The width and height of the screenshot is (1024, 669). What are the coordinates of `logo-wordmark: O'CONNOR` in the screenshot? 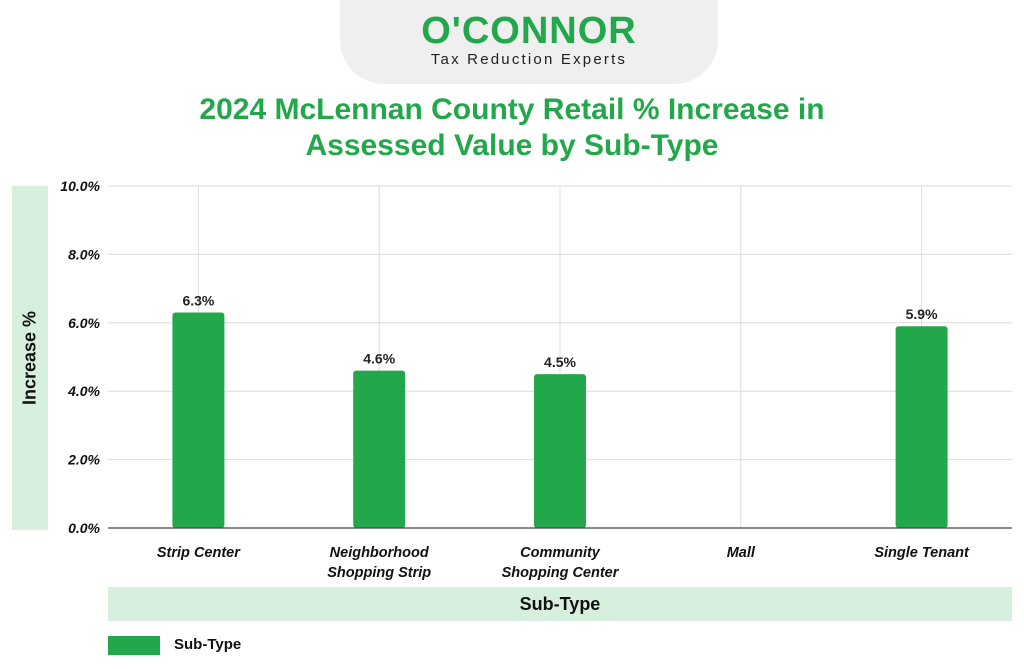 It's located at (529, 31).